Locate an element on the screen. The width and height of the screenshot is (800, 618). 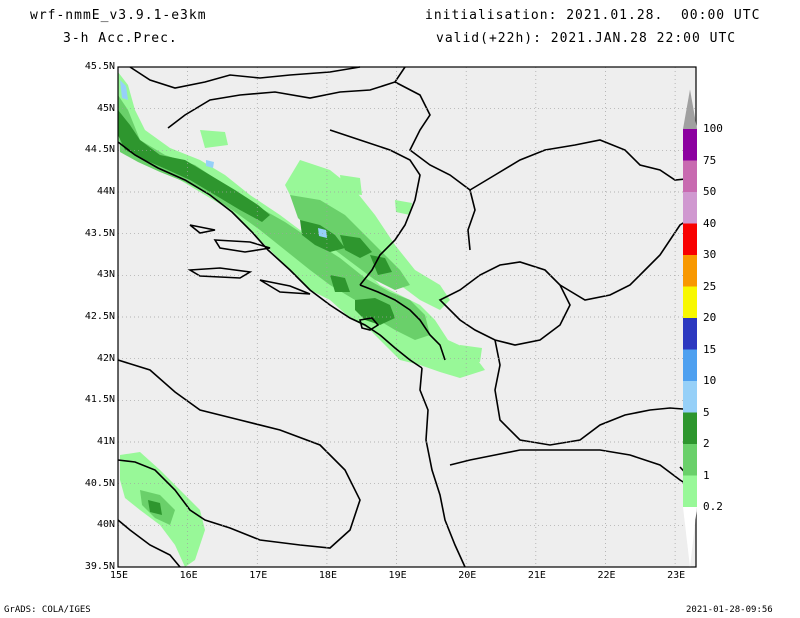
lon-tick-label: 18E is located at coordinates (327, 575).